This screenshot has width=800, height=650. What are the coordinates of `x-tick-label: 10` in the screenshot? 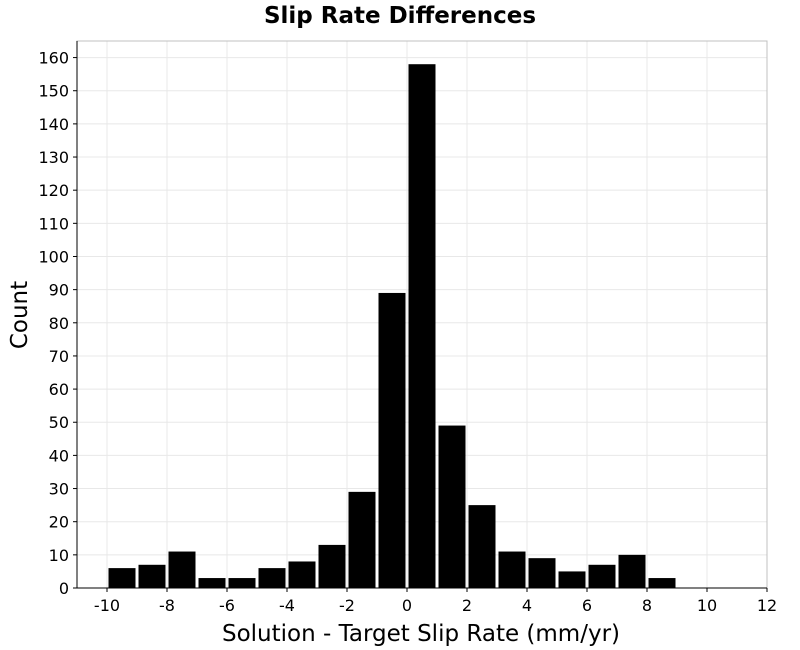 It's located at (707, 605).